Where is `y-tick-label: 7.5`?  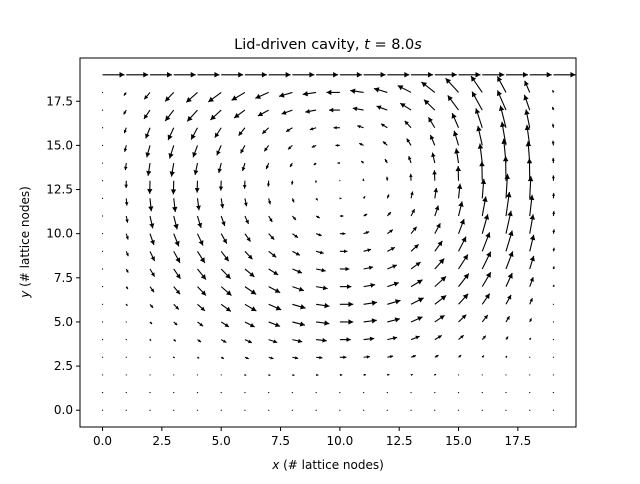
y-tick-label: 7.5 is located at coordinates (63, 278).